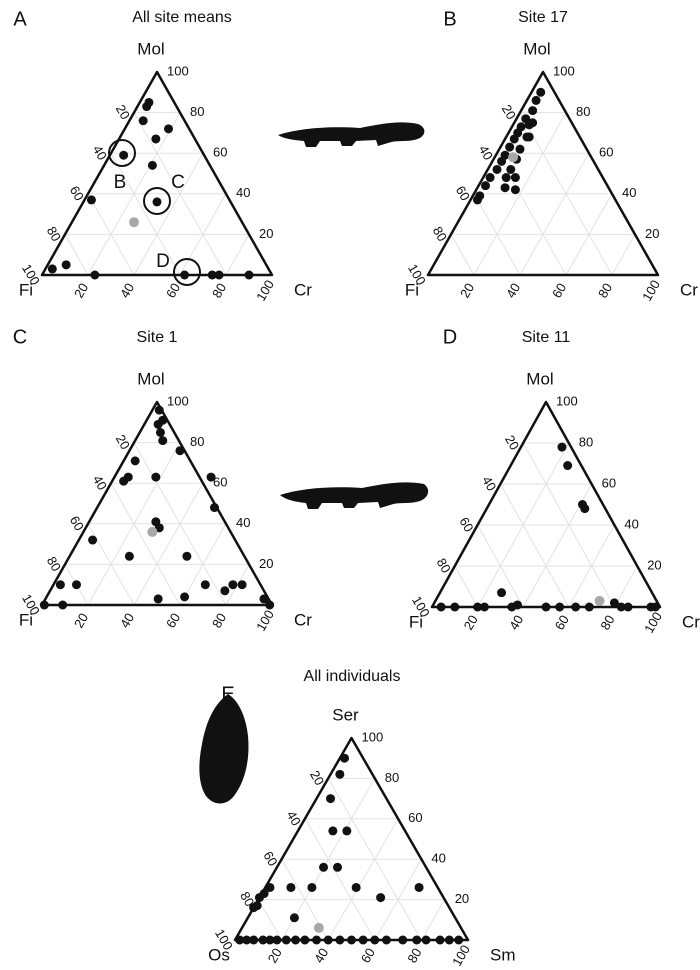 The image size is (700, 970). What do you see at coordinates (275, 955) in the screenshot?
I see `bottom-axis-tick-label: 20` at bounding box center [275, 955].